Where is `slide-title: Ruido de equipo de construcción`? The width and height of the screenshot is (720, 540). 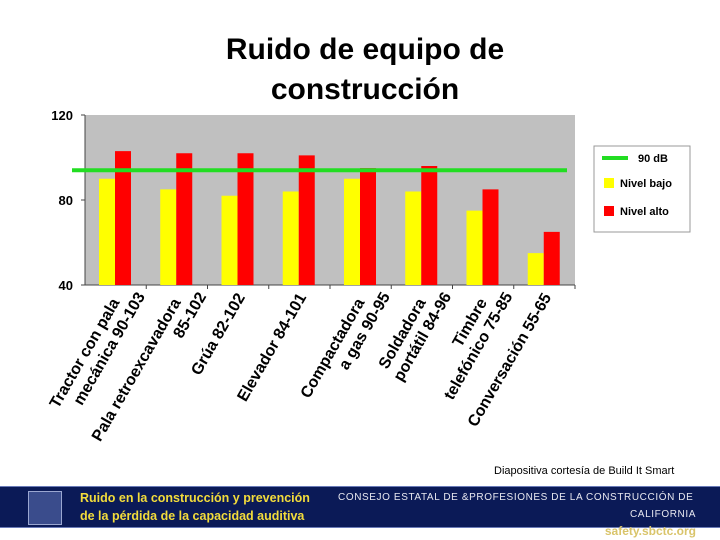 slide-title: Ruido de equipo de construcción is located at coordinates (365, 70).